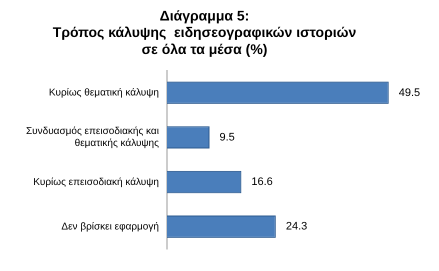 The height and width of the screenshot is (271, 439). Describe the element at coordinates (204, 32) in the screenshot. I see `chart-title: Διάγραμμα 5: Τρόπος κάλυψης ειδησεογραφικών ιστοριών σε όλα τα μέσα (%)` at that location.